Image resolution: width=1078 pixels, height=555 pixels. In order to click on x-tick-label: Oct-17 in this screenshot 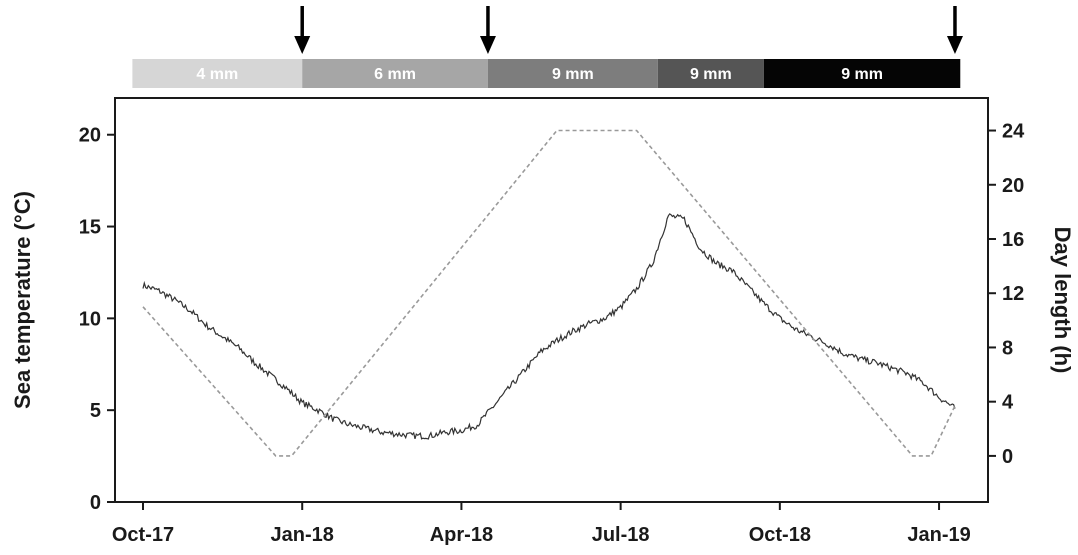, I will do `click(143, 535)`.